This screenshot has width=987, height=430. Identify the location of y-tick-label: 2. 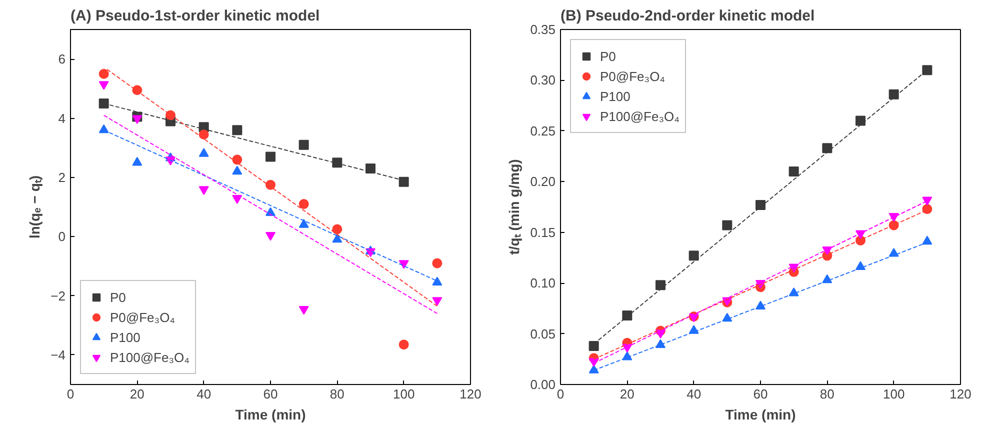
(62, 177).